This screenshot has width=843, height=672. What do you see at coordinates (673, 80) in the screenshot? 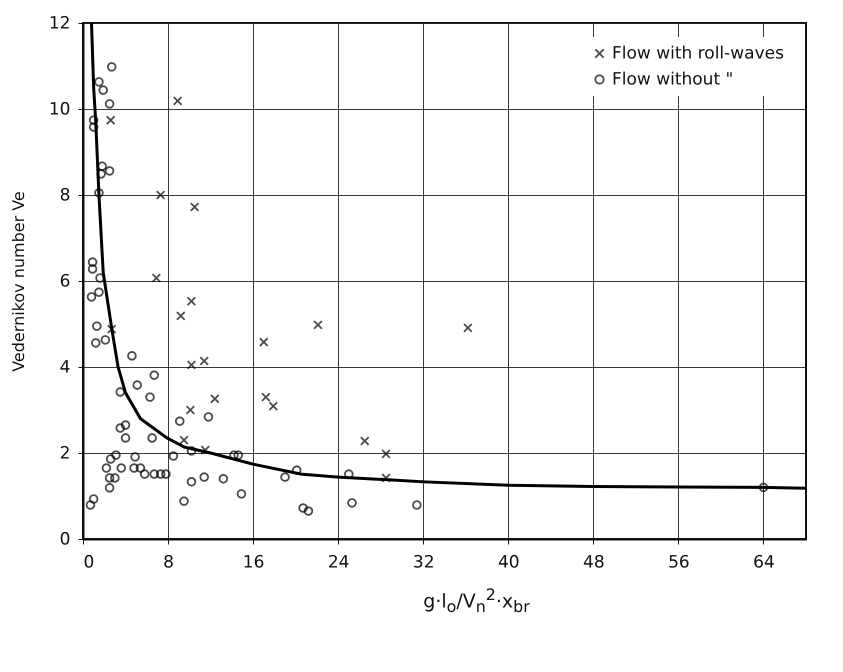
I see `legend-label: Flow without "` at bounding box center [673, 80].